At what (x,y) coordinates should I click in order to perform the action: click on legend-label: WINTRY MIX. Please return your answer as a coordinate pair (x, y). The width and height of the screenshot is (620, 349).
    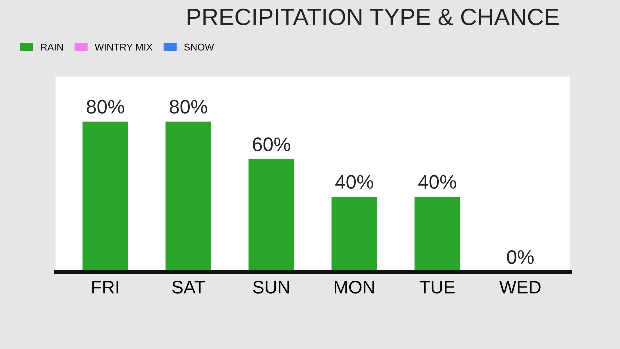
    Looking at the image, I should click on (123, 47).